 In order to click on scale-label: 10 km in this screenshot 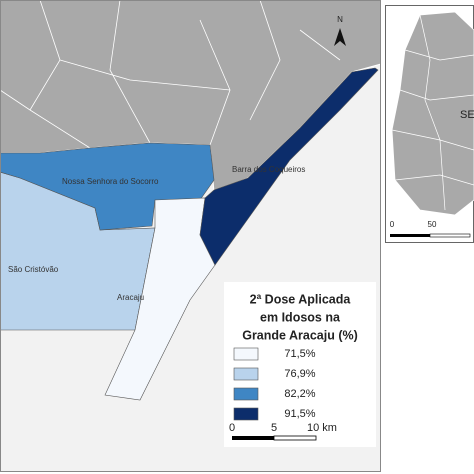, I will do `click(322, 428)`.